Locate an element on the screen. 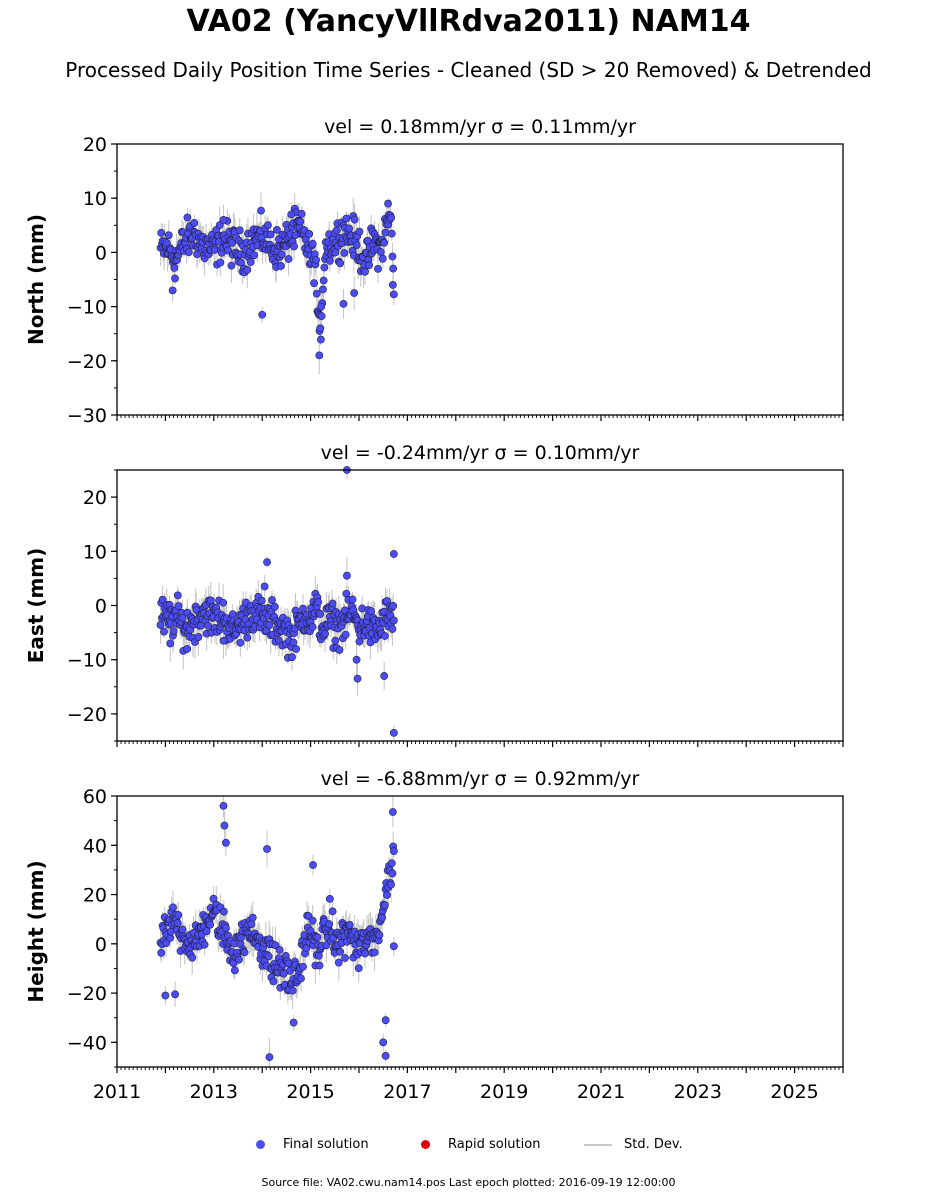 This screenshot has height=1200, width=937. x-tick-label: 2013 is located at coordinates (214, 1092).